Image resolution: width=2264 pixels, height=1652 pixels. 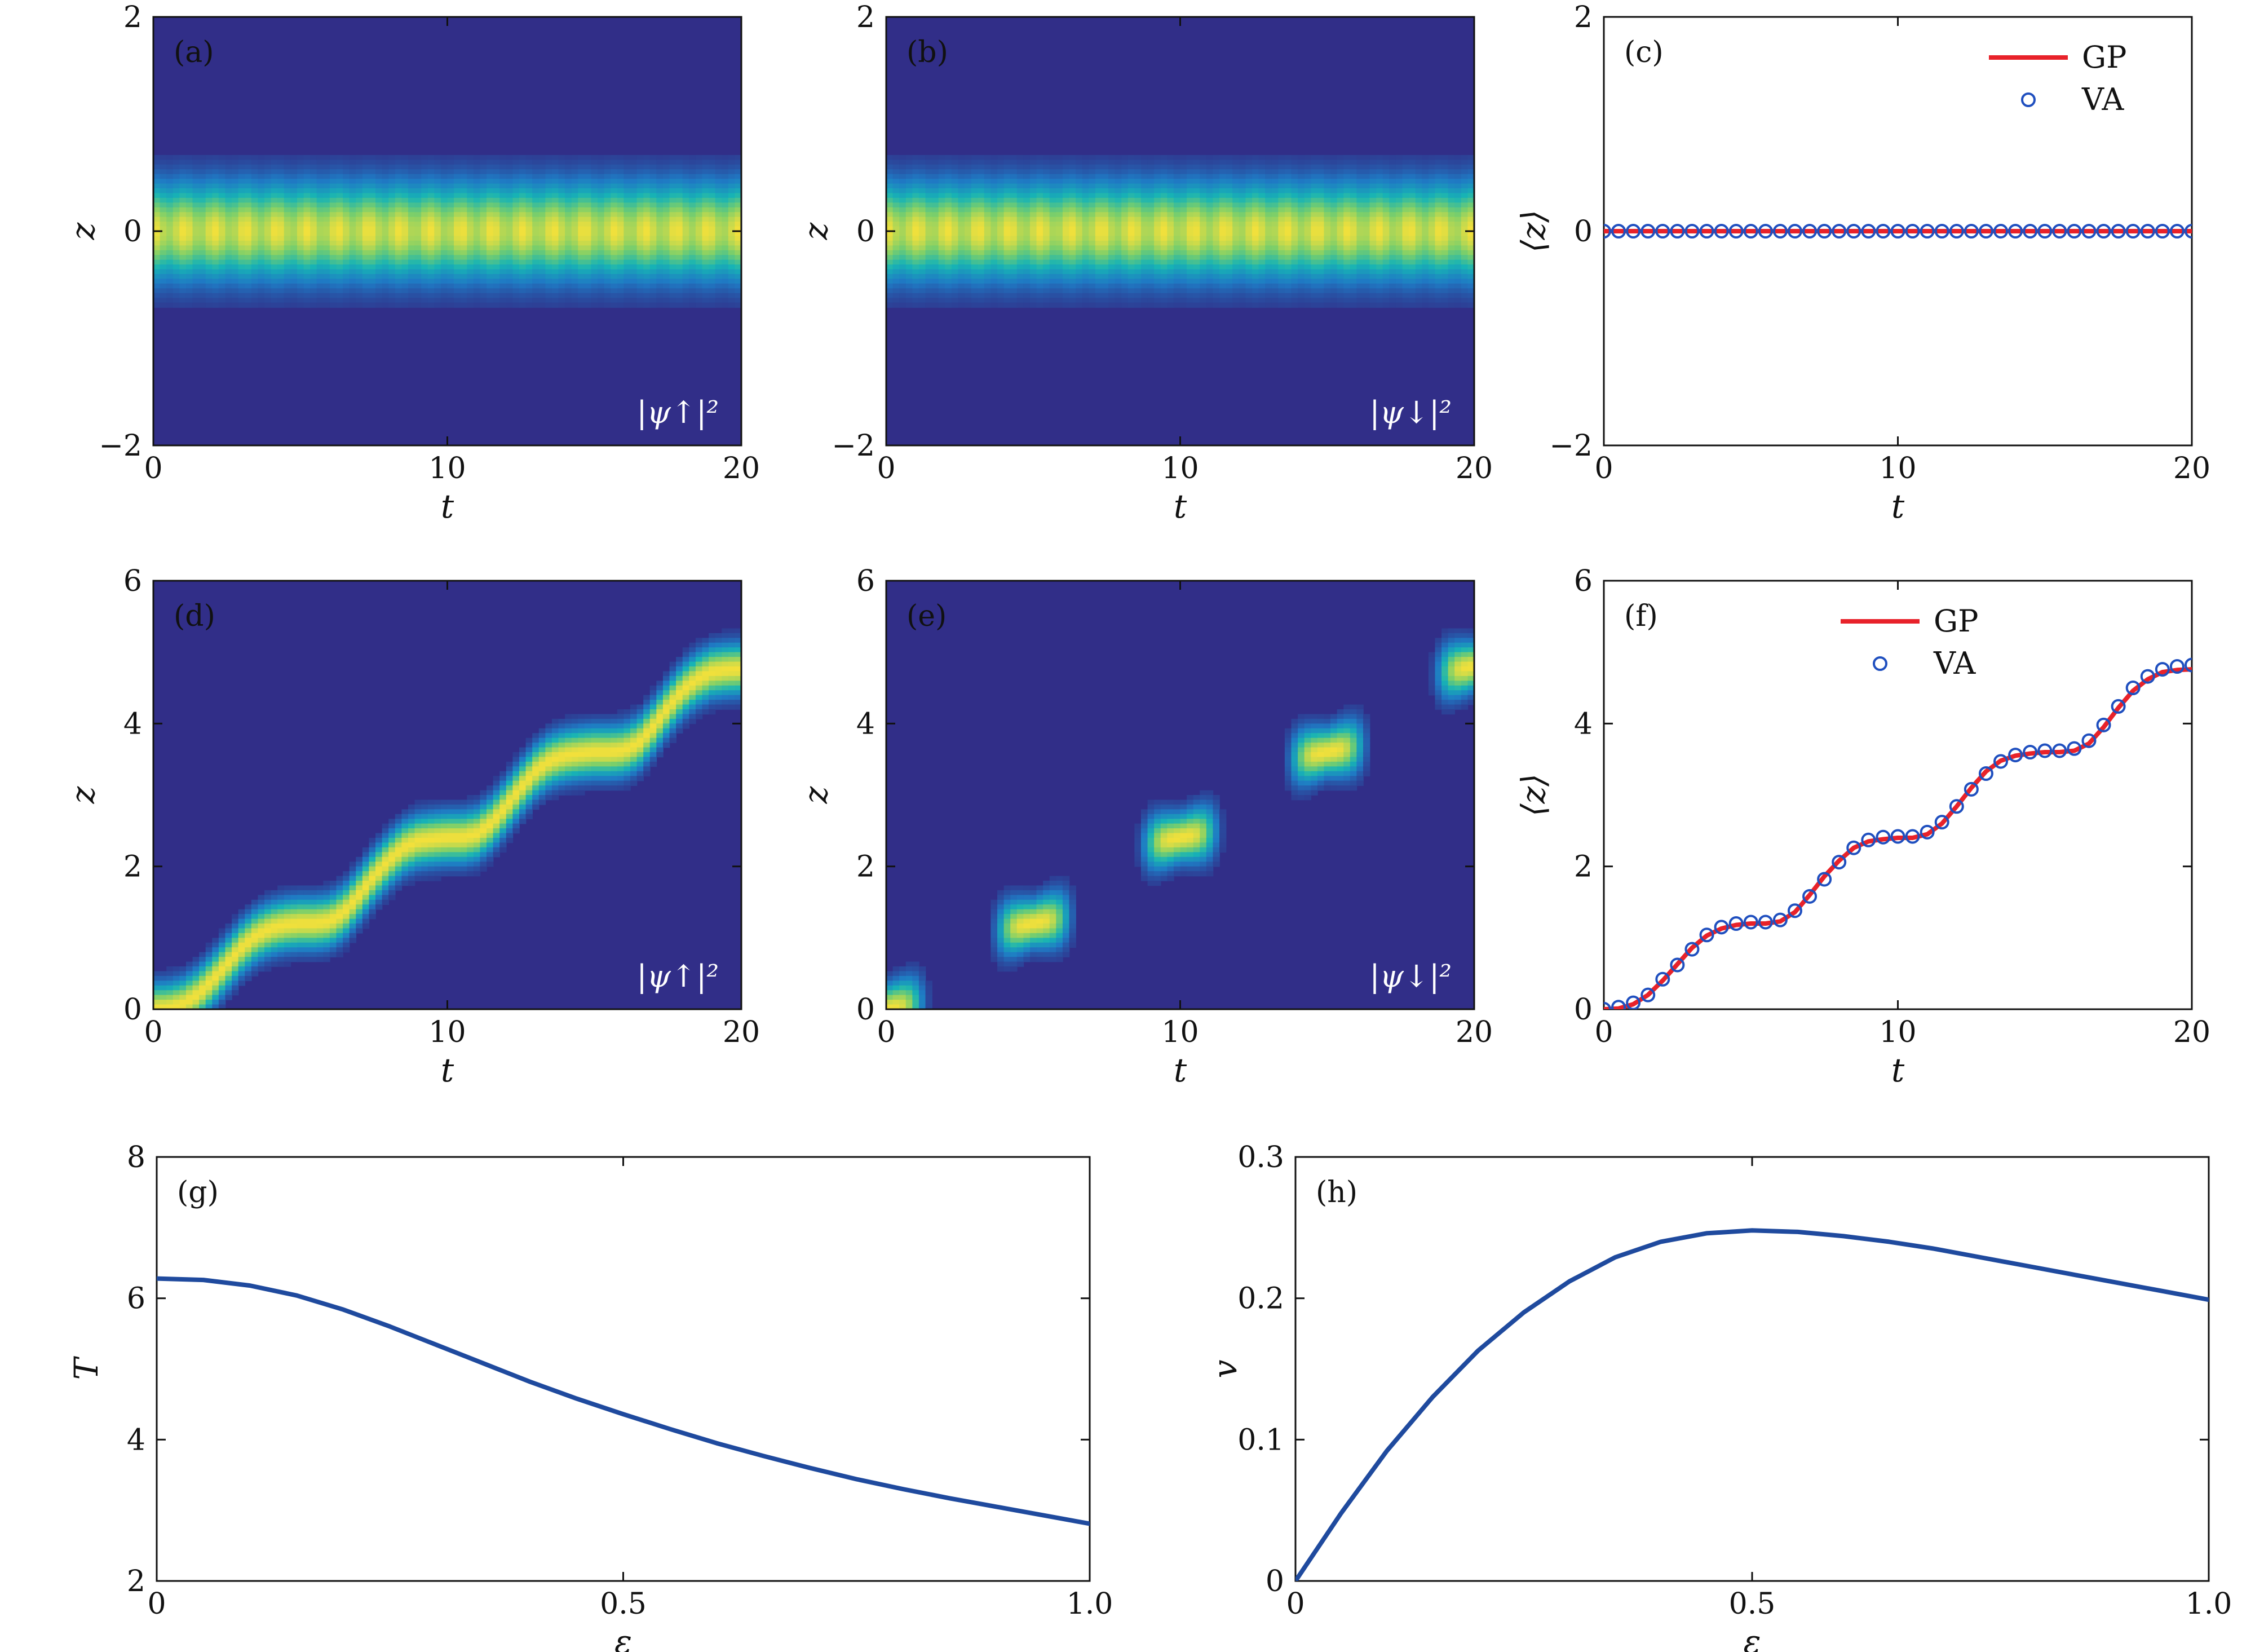 I want to click on x-axis-label: t, so click(x=447, y=506).